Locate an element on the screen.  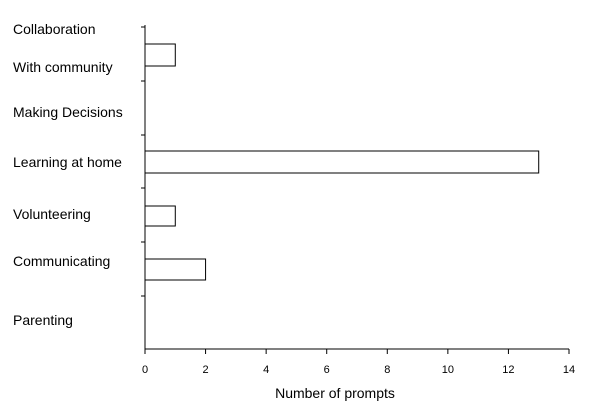
category-label: Making Decisions is located at coordinates (68, 112).